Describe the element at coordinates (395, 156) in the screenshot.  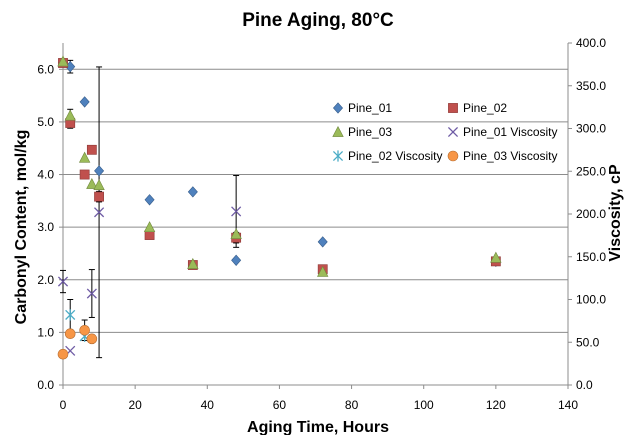
I see `legend-label-pine-02-viscosity: Pine_02 Viscosity` at that location.